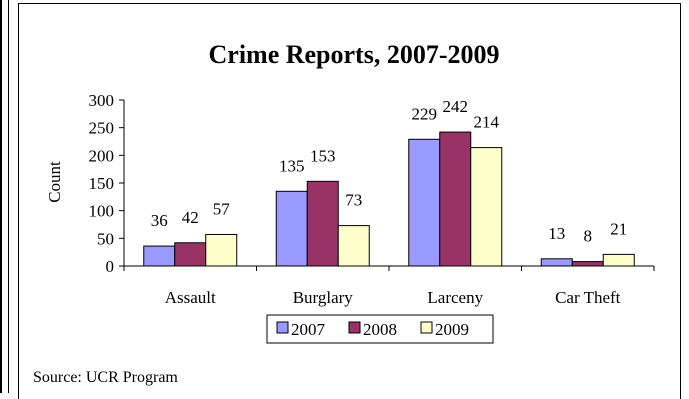 The image size is (689, 399). Describe the element at coordinates (425, 113) in the screenshot. I see `data-label: 229` at that location.